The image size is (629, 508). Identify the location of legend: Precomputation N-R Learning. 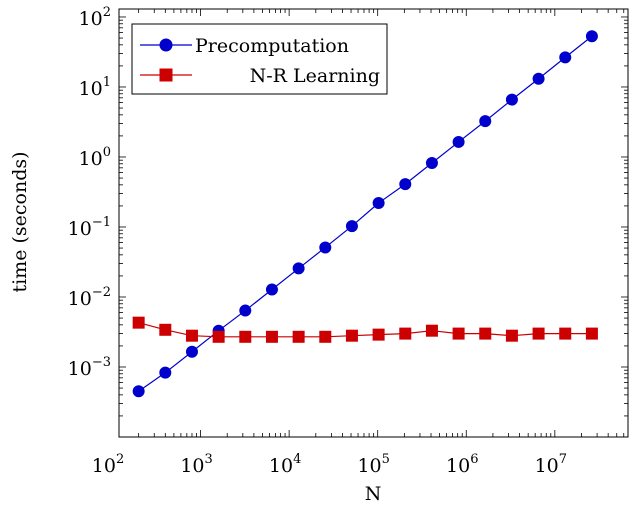
(259, 59).